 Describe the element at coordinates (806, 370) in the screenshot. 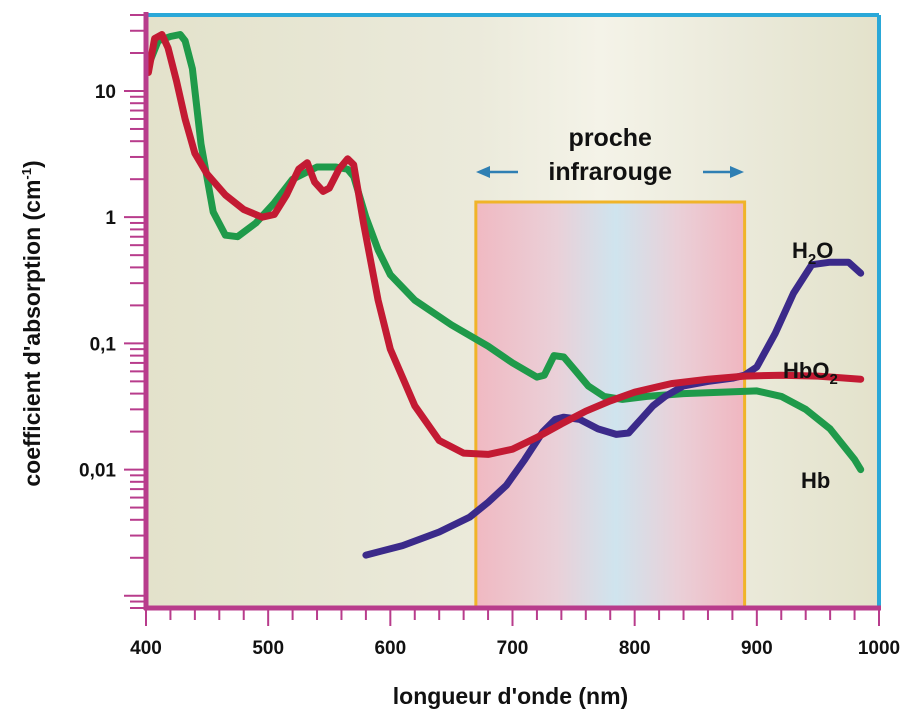

I see `hbo2-label-main: HbO` at that location.